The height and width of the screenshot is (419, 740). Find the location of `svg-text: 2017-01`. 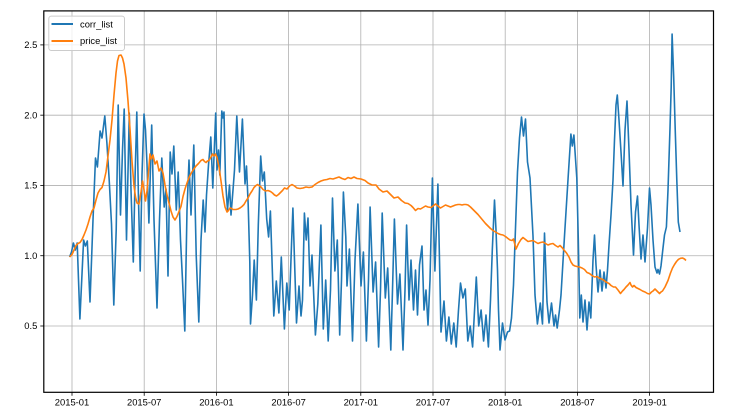

svg-text: 2017-01 is located at coordinates (361, 402).